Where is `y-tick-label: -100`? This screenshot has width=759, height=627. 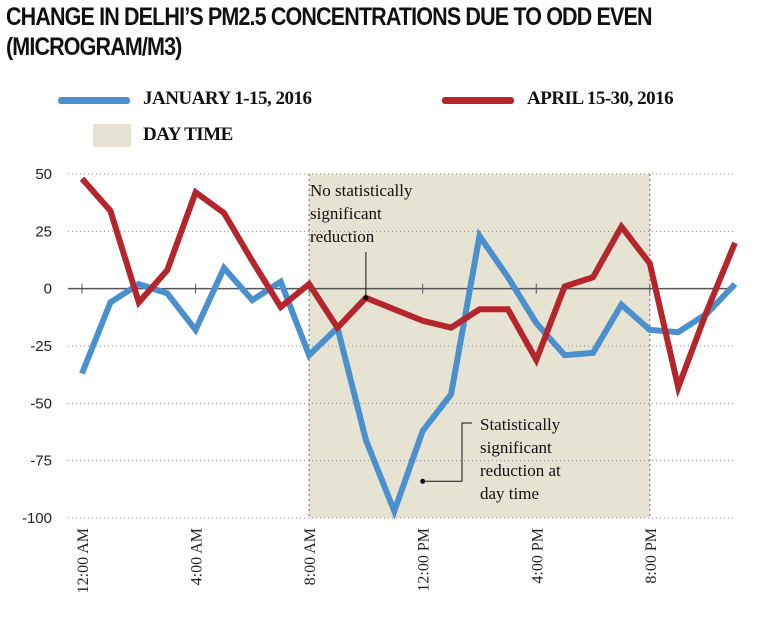 y-tick-label: -100 is located at coordinates (37, 518).